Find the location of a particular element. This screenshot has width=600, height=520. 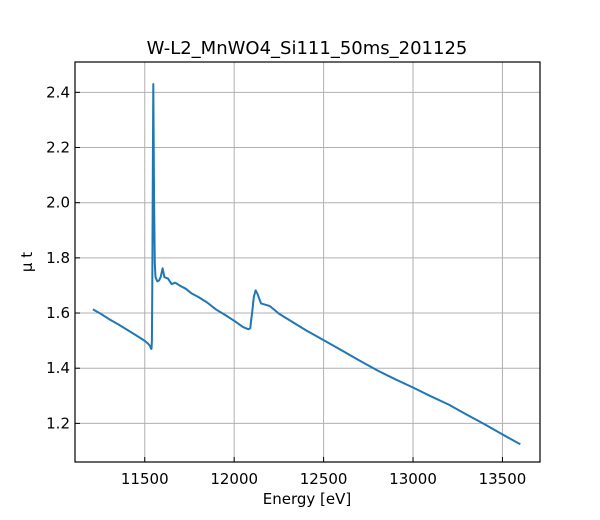

y-tick-label: 2.2 is located at coordinates (58, 148).